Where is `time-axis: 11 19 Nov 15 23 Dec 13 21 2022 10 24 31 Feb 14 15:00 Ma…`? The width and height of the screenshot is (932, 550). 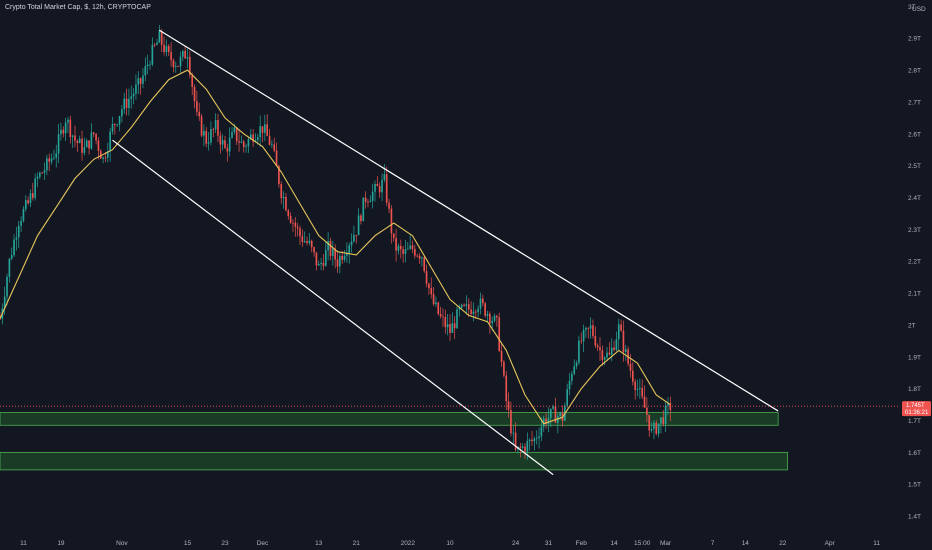 time-axis: 11 19 Nov 15 23 Dec 13 21 2022 10 24 31 Feb 14 15:00 Ma… is located at coordinates (450, 543).